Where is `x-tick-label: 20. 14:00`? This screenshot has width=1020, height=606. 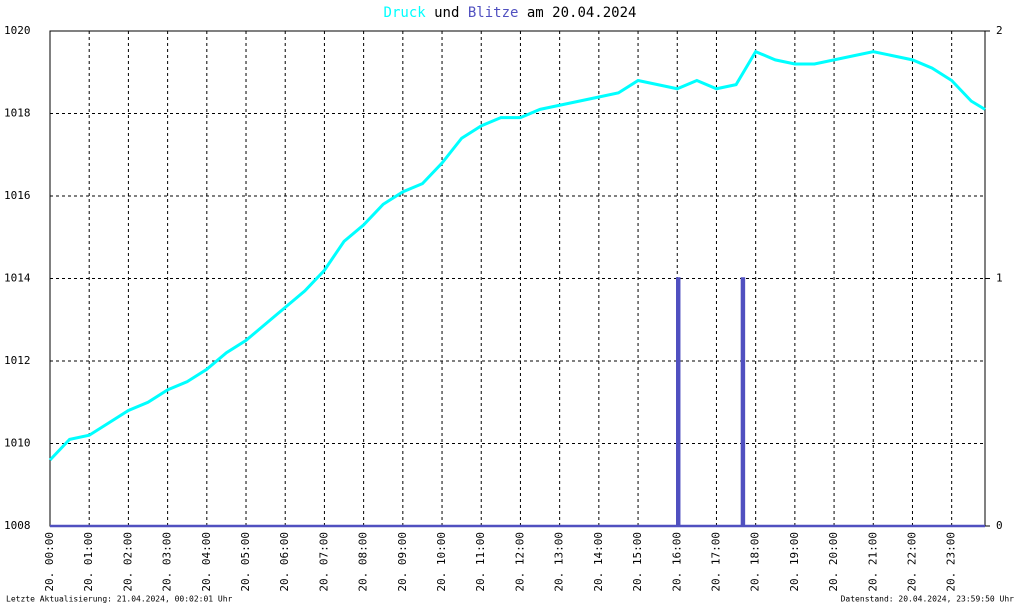
x-tick-label: 20. 14:00 is located at coordinates (598, 562).